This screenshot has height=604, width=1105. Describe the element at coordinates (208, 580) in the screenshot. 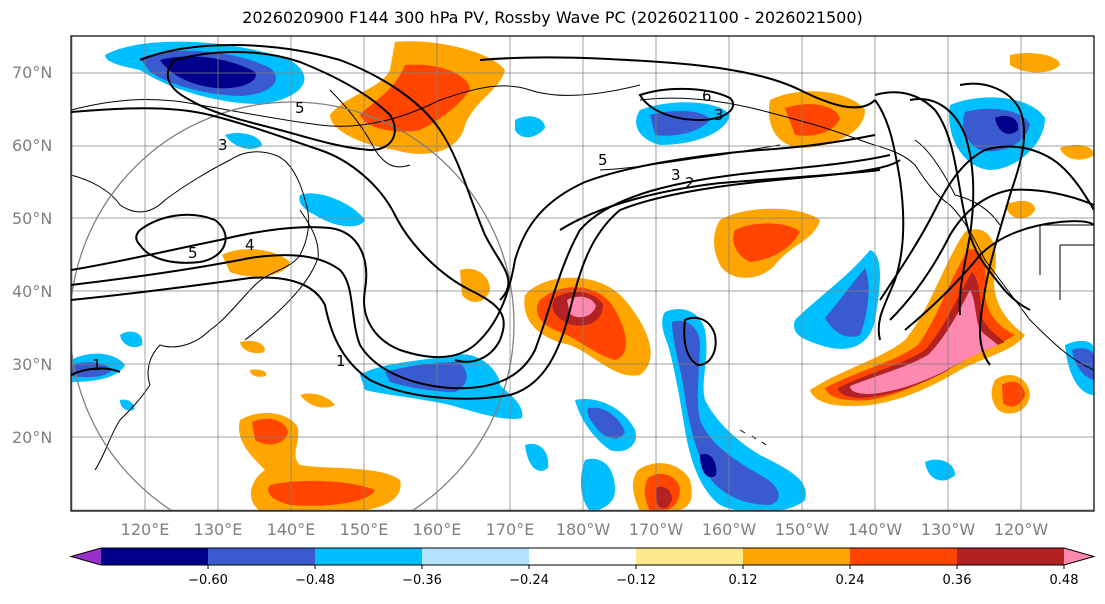

I see `colorbar-tick-label: −0.60` at that location.